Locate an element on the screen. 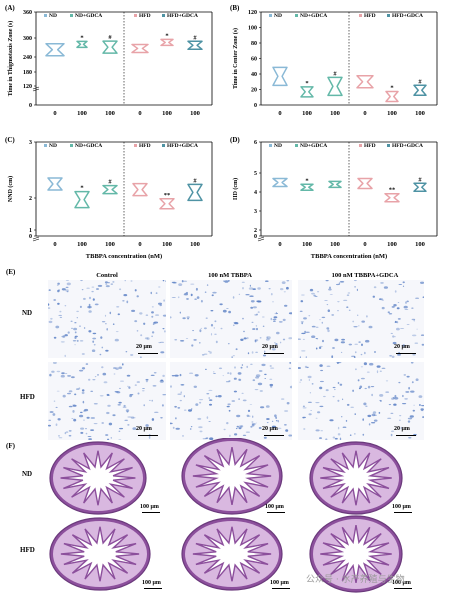  panel-f-row-hfd: HFD is located at coordinates (27, 550).